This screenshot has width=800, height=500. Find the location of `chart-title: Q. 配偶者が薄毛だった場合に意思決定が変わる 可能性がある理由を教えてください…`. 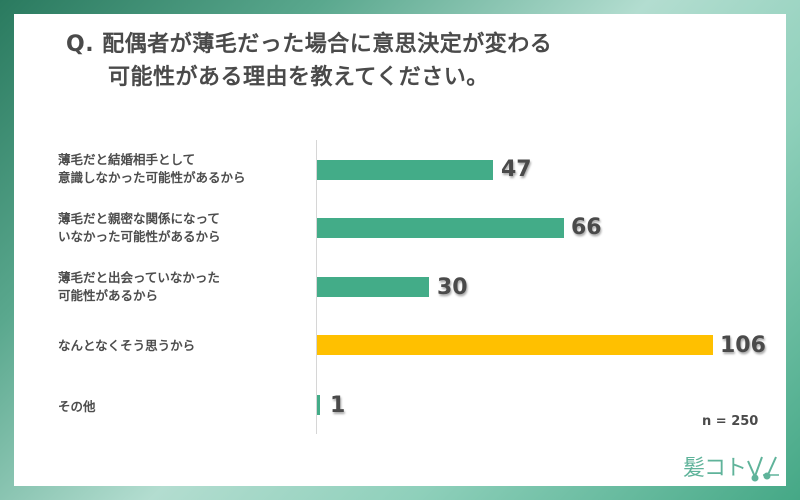

chart-title: Q. 配偶者が薄毛だった場合に意思決定が変わる 可能性がある理由を教えてください… is located at coordinates (309, 61).